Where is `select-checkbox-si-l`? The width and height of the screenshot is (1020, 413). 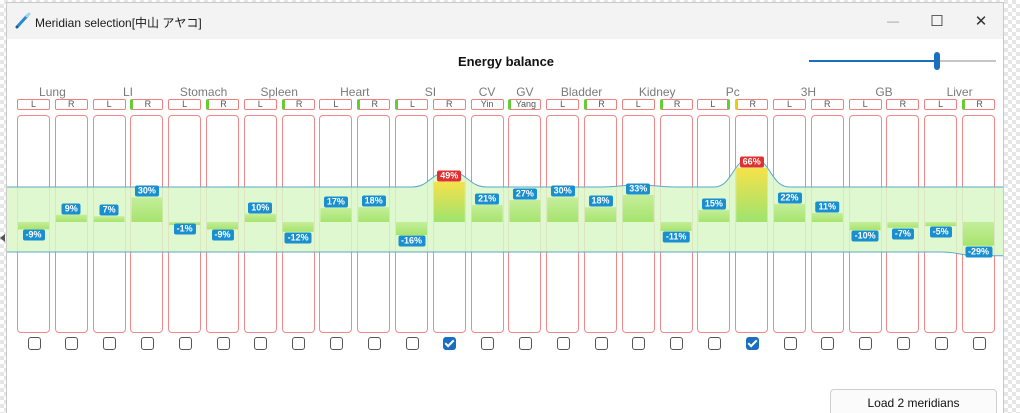
select-checkbox-si-l is located at coordinates (412, 343).